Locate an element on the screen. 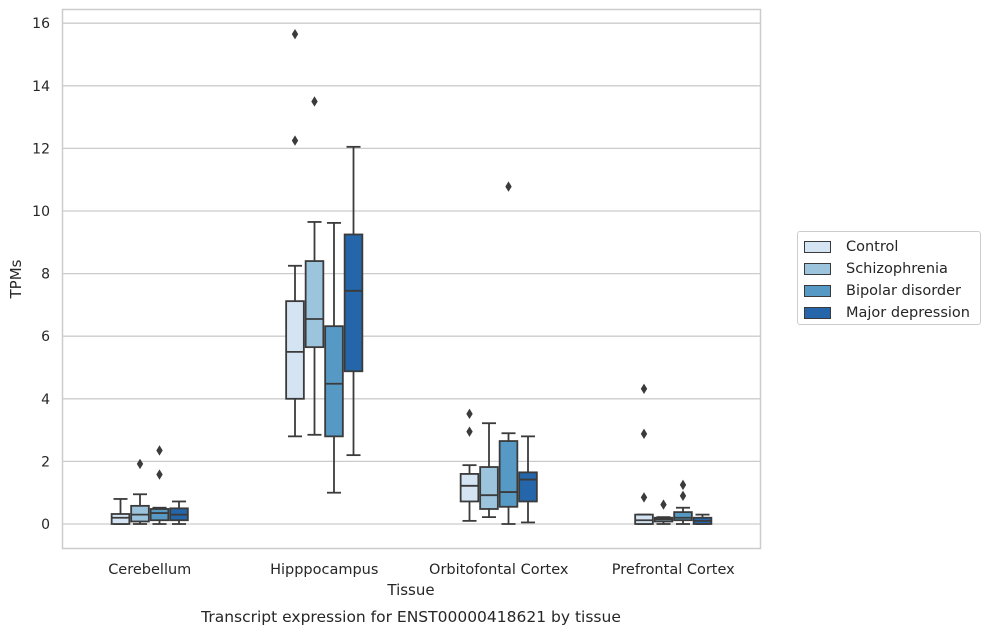 The height and width of the screenshot is (634, 992). legend-item-control: Control is located at coordinates (851, 247).